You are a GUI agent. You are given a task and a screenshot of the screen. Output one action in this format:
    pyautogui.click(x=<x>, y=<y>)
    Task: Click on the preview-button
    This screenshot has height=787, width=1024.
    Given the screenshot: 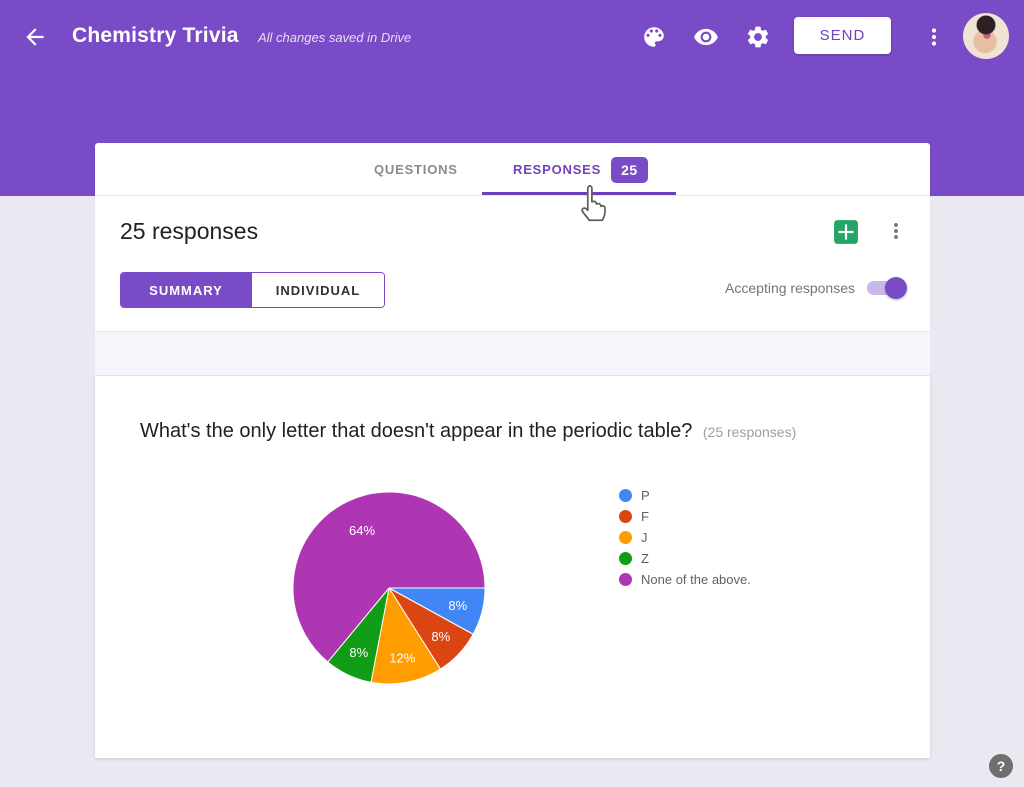 What is the action you would take?
    pyautogui.click(x=706, y=37)
    